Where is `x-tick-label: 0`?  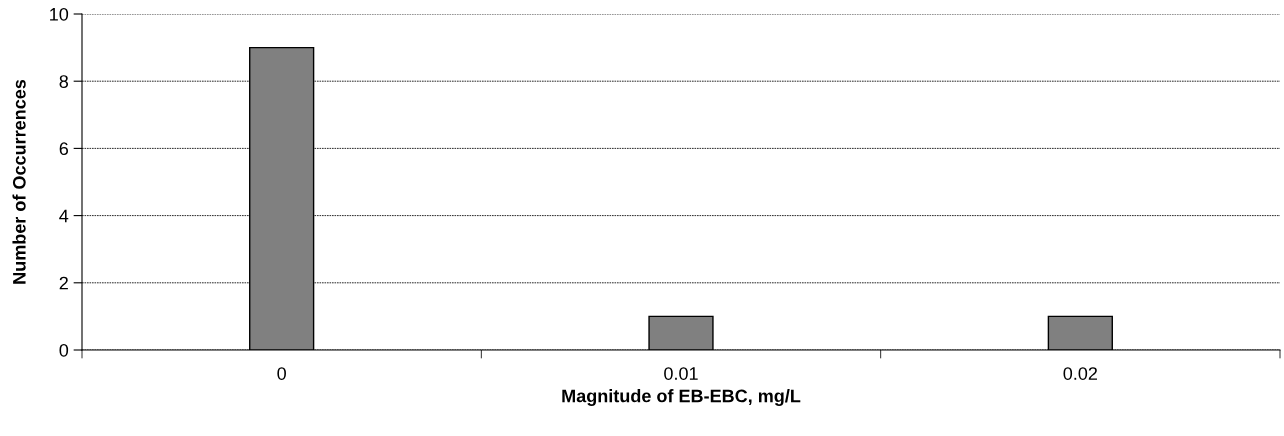
x-tick-label: 0 is located at coordinates (281, 373).